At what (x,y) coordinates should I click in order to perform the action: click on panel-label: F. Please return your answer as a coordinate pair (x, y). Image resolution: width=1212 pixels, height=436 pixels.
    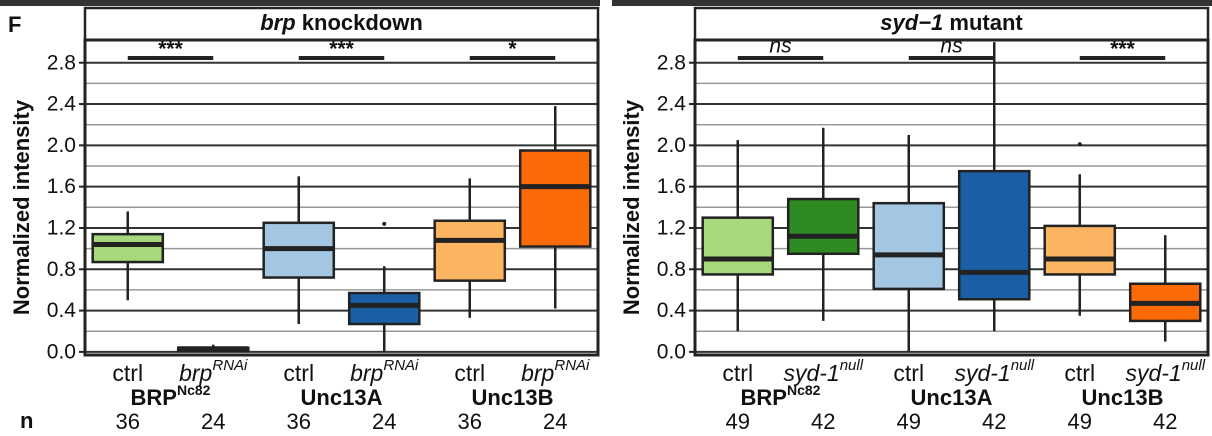
    Looking at the image, I should click on (14, 24).